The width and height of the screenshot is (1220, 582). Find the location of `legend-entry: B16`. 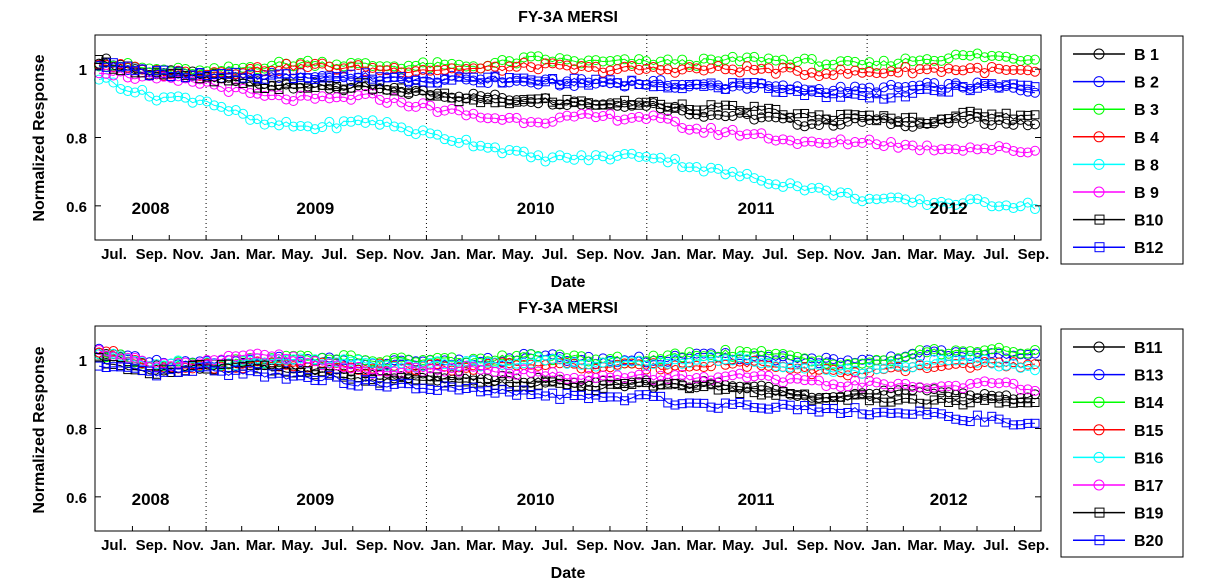

legend-entry: B16 is located at coordinates (1118, 458).